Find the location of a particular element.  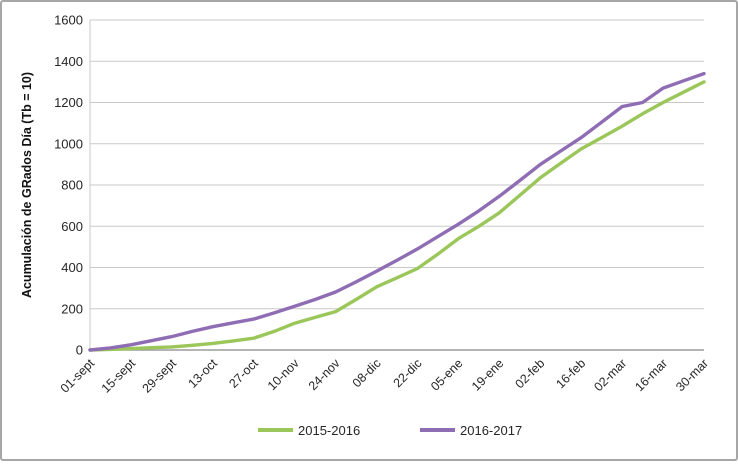

legend-label-2016-2017: 2016-2017 is located at coordinates (491, 430).